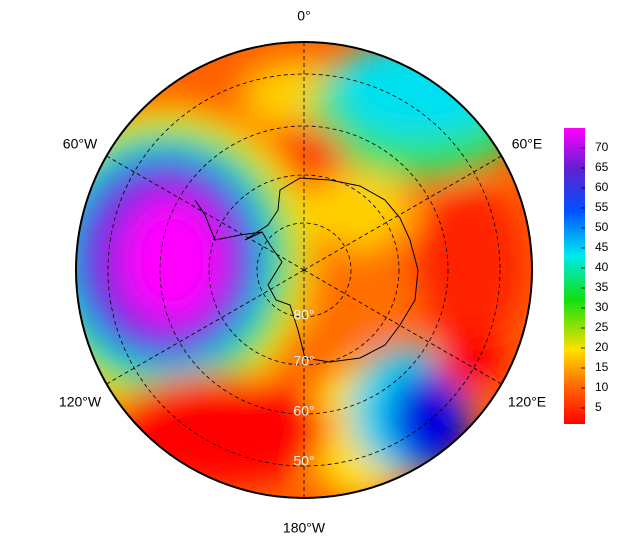  What do you see at coordinates (602, 307) in the screenshot?
I see `colorbar-tick-label: 30` at bounding box center [602, 307].